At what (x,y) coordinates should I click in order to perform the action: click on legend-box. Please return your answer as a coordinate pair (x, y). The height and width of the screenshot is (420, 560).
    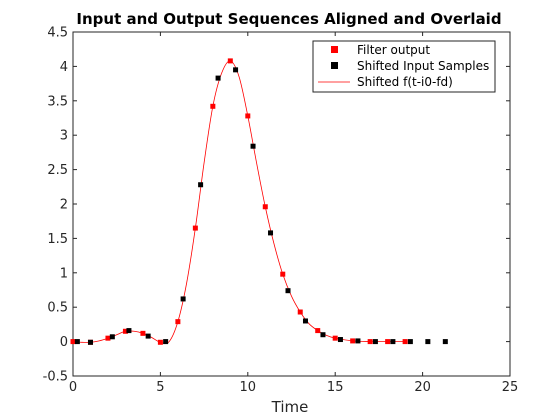
    Looking at the image, I should click on (404, 66).